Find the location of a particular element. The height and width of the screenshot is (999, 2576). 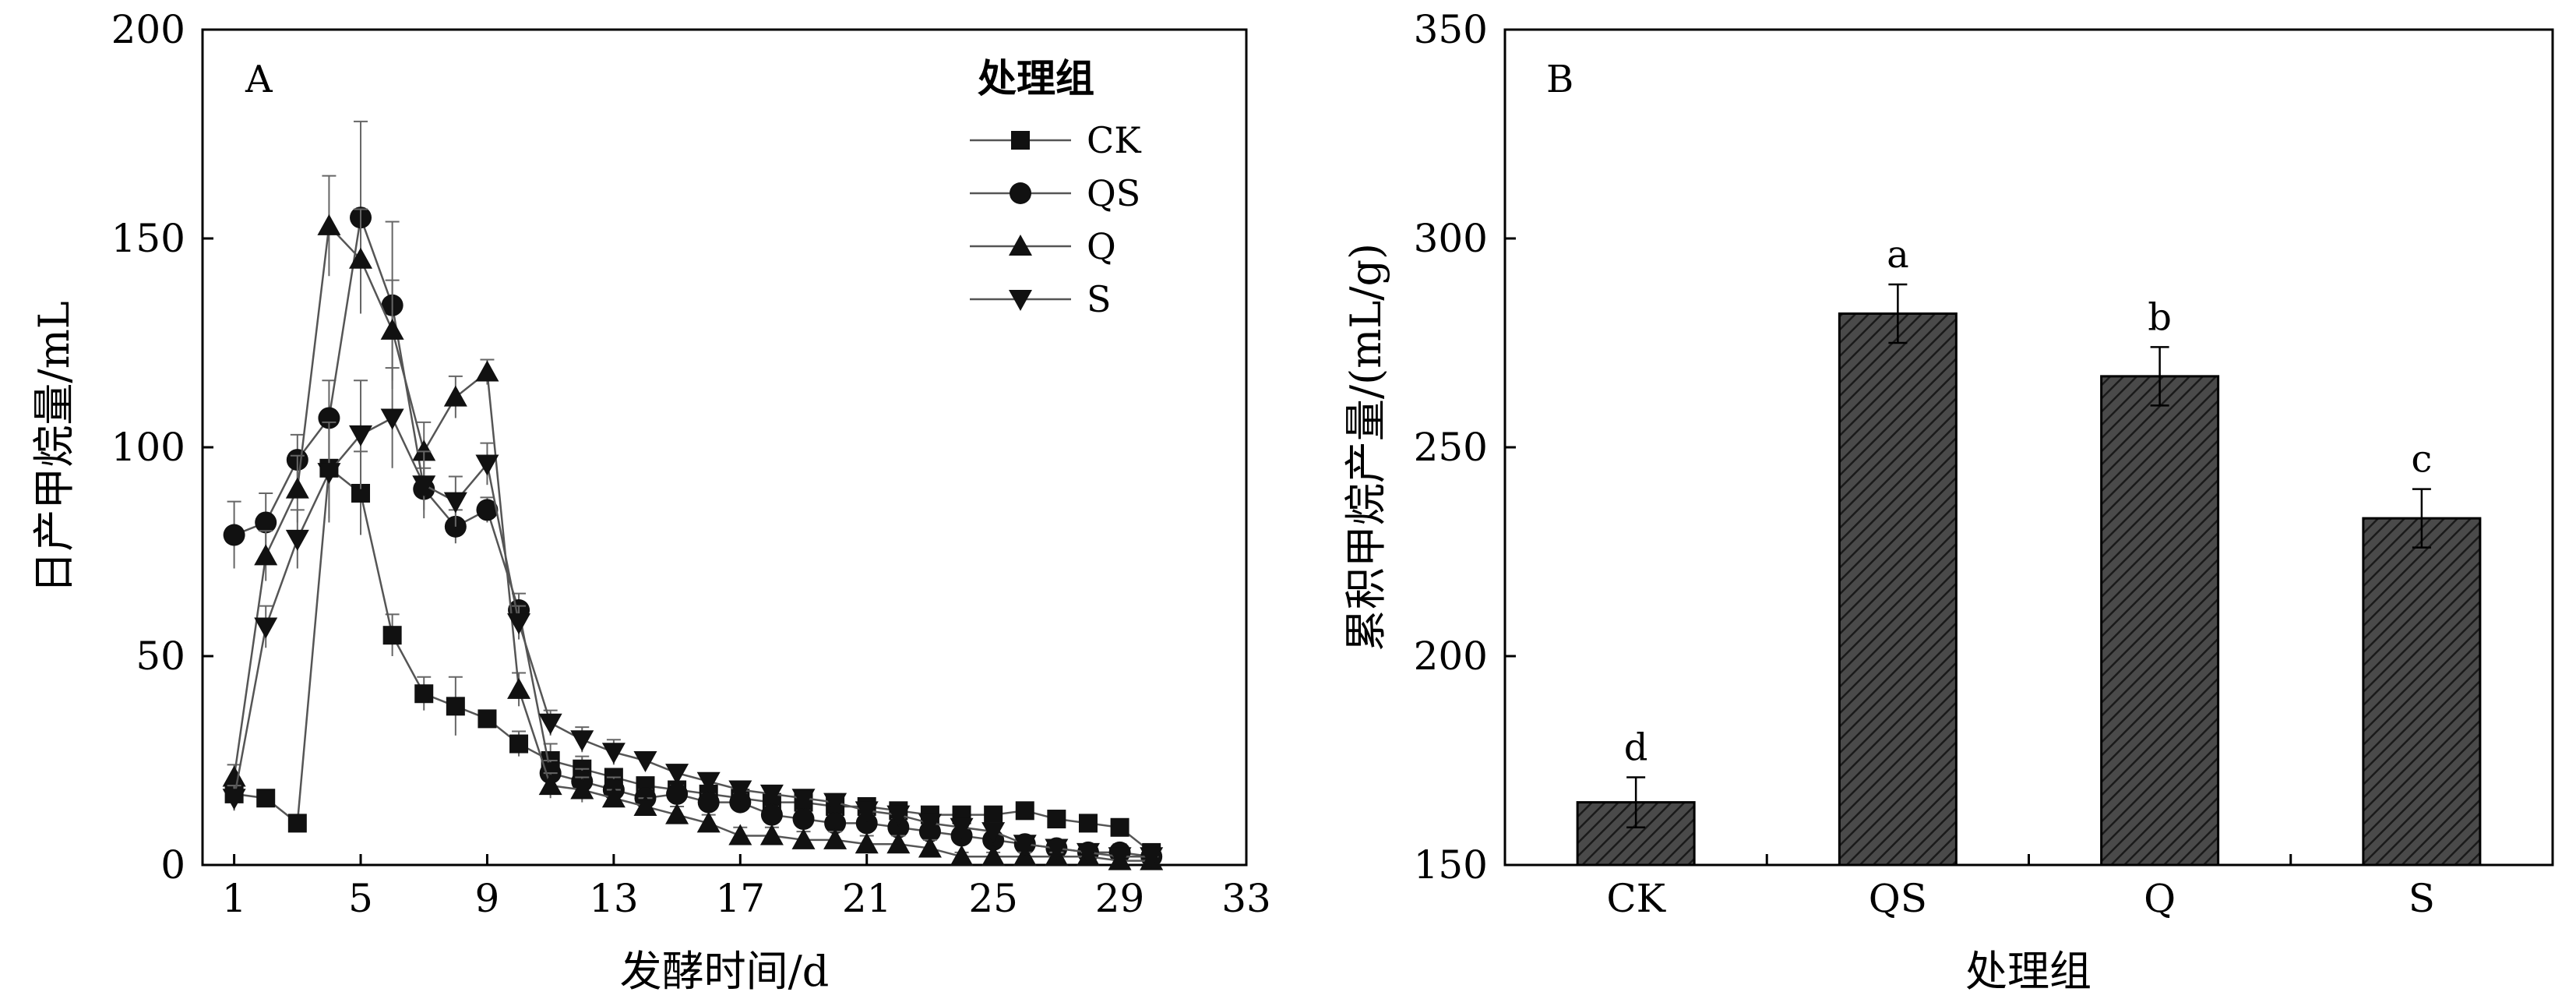

bar-qs is located at coordinates (1898, 589).